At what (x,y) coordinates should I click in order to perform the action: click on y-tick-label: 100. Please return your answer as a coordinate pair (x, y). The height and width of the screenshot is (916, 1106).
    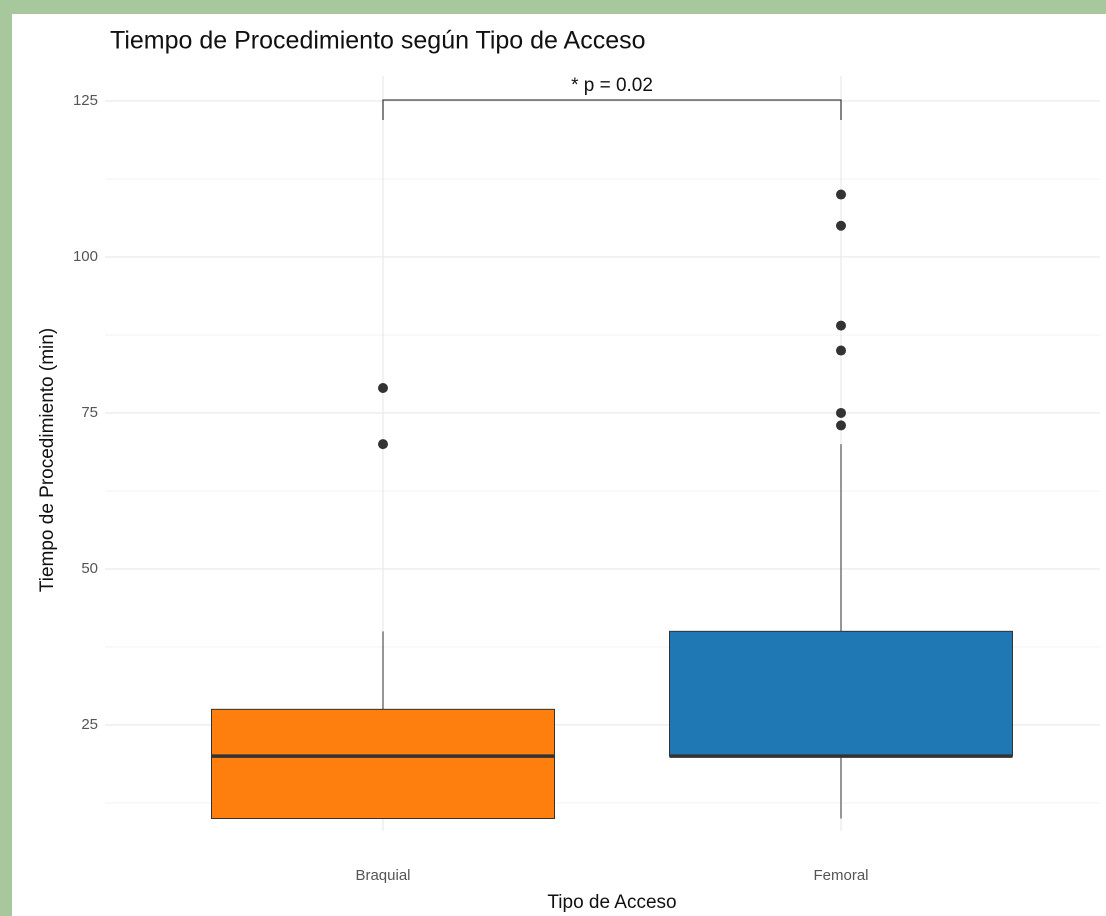
    Looking at the image, I should click on (85, 256).